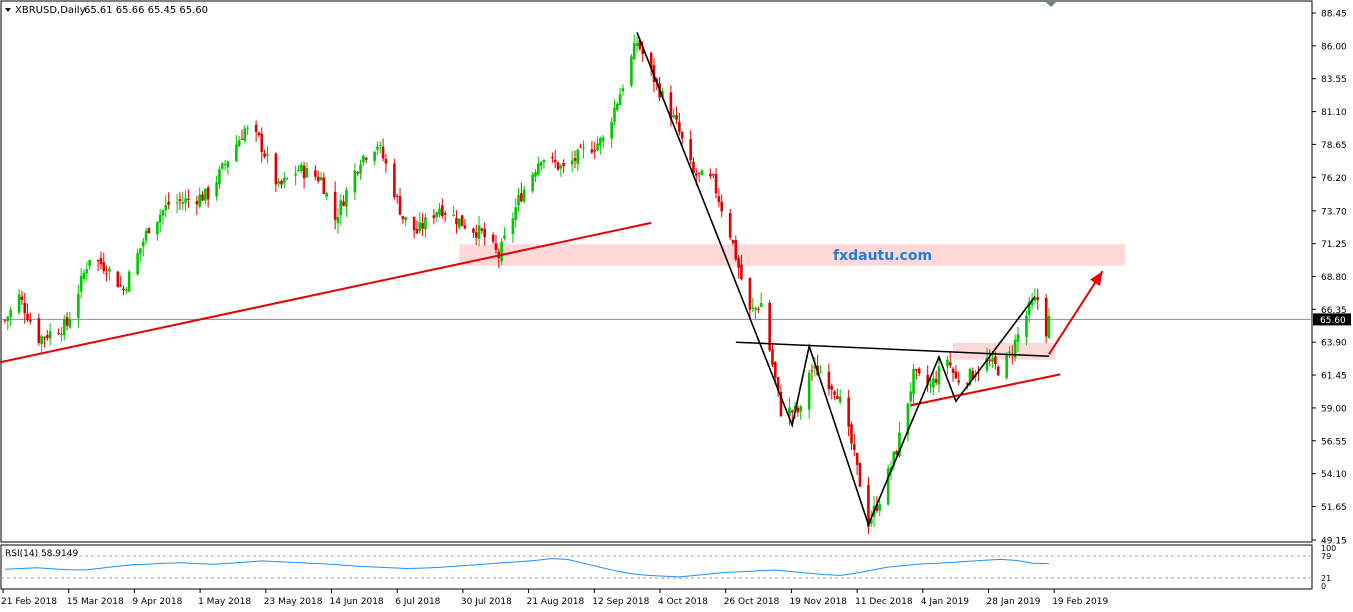  What do you see at coordinates (683, 602) in the screenshot?
I see `time-axis-label: 4 Oct 2018` at bounding box center [683, 602].